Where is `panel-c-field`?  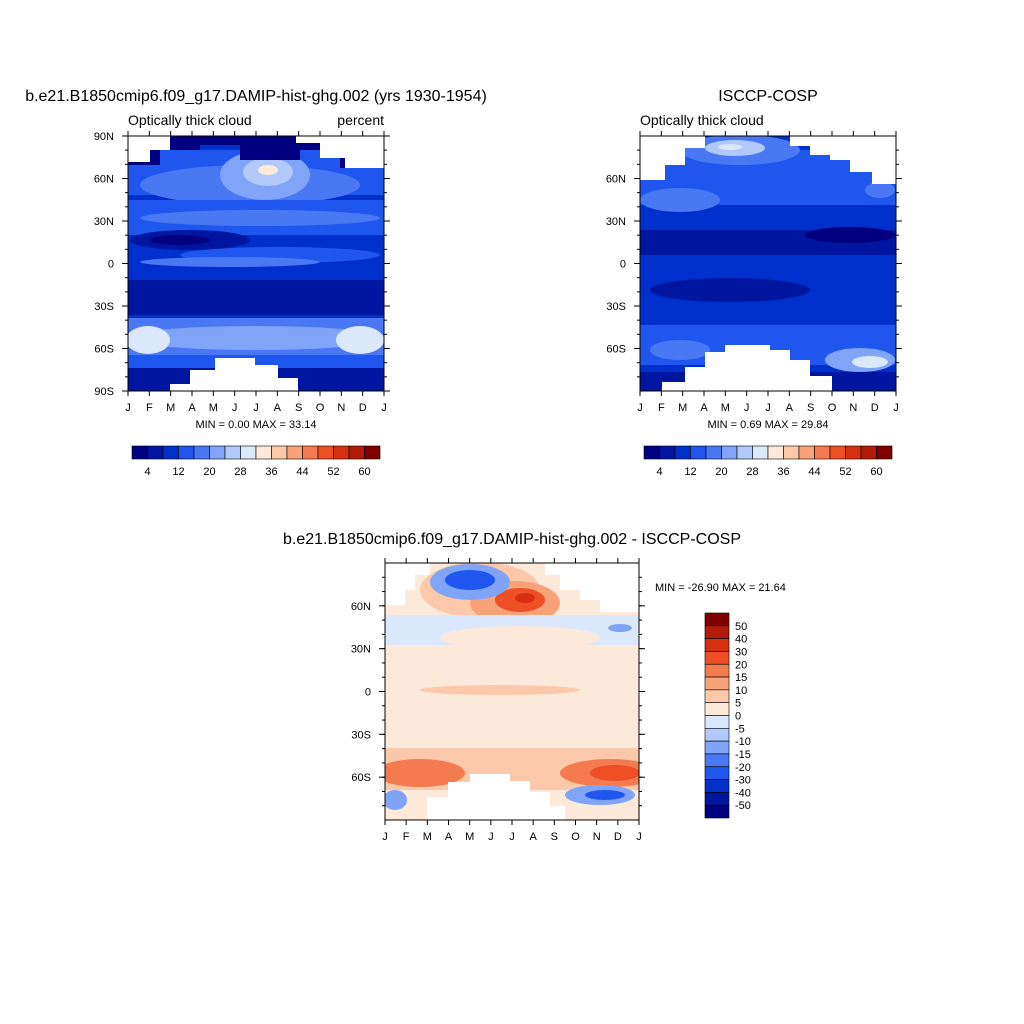 panel-c-field is located at coordinates (512, 691).